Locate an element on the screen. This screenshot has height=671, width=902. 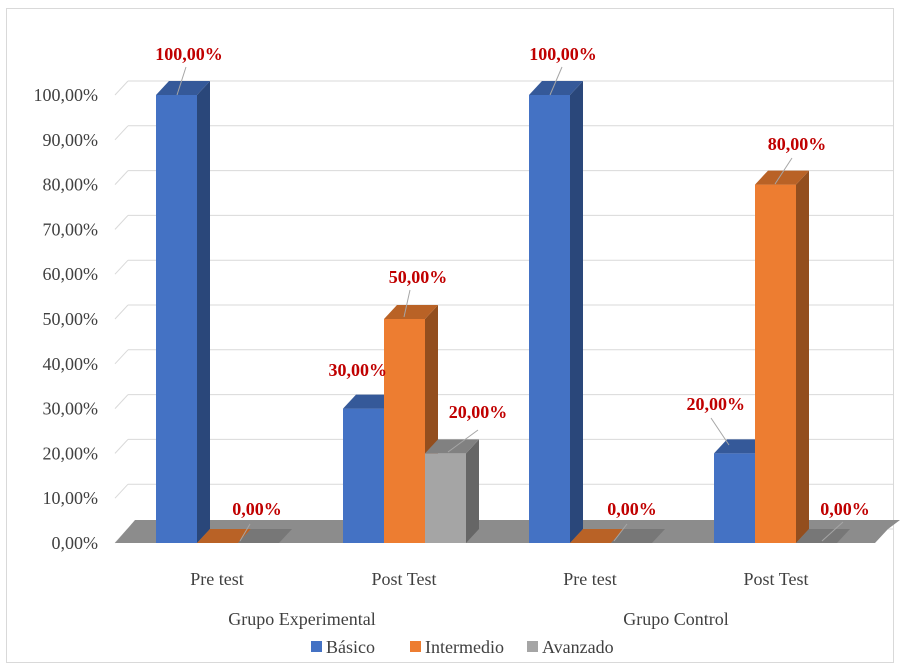
y-tick-label: 30,00% is located at coordinates (71, 409).